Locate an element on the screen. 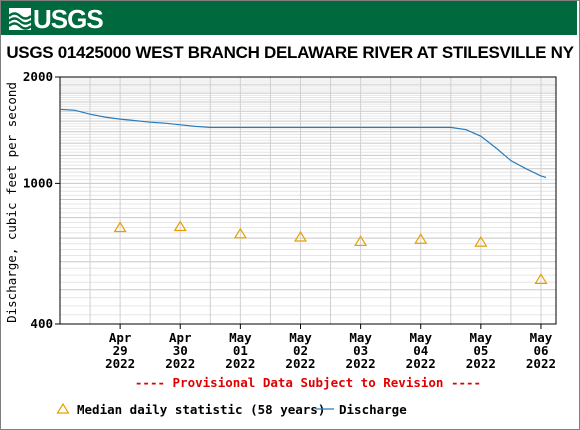  usgs-logo: USGS is located at coordinates (56, 19).